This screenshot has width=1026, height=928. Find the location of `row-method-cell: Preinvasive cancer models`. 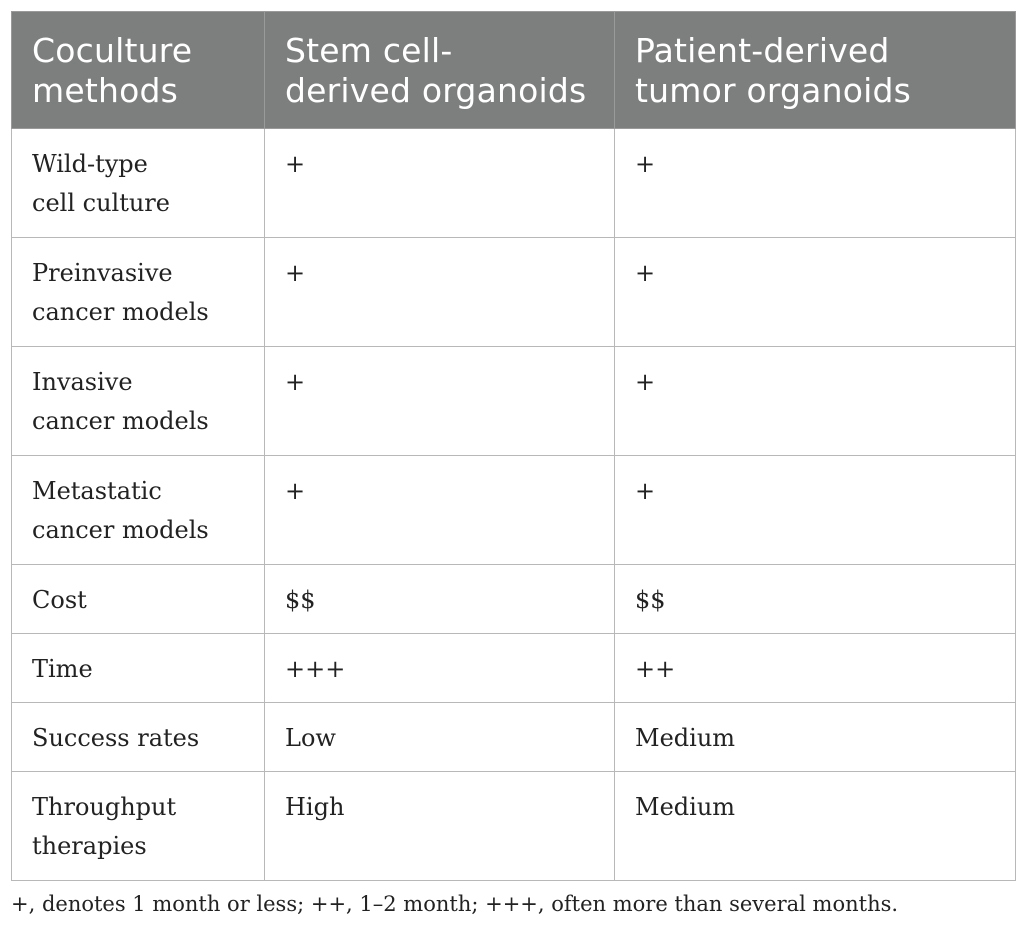

row-method-cell: Preinvasive cancer models is located at coordinates (138, 292).